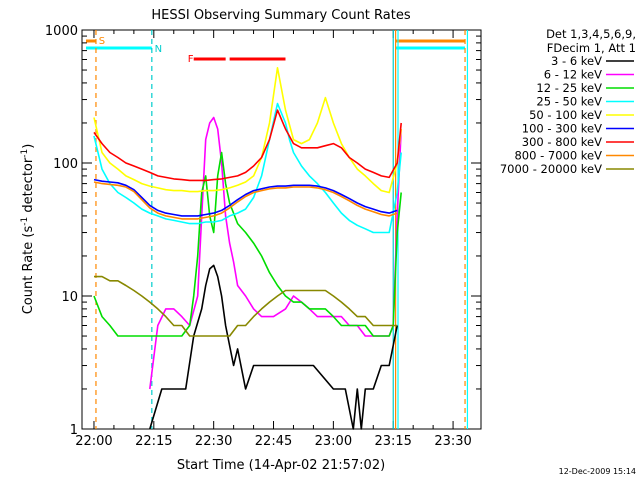 The height and width of the screenshot is (480, 640). Describe the element at coordinates (576, 61) in the screenshot. I see `legend-label: 3 - 6 keV` at that location.